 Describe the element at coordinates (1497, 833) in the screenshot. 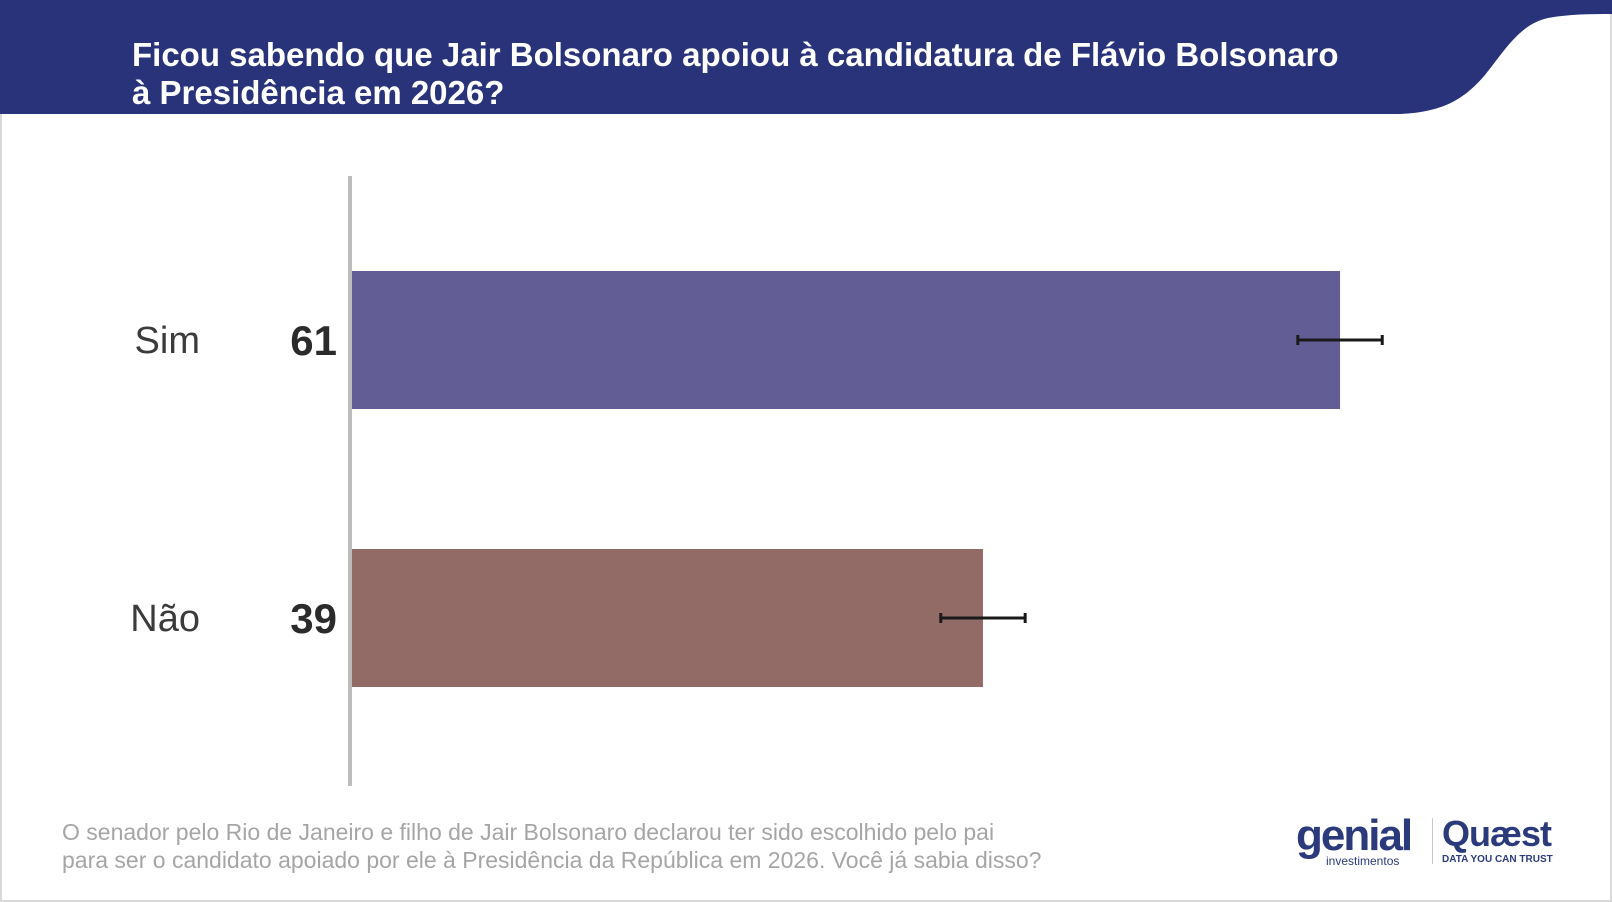

I see `quaest-logo-word: Quæst` at that location.